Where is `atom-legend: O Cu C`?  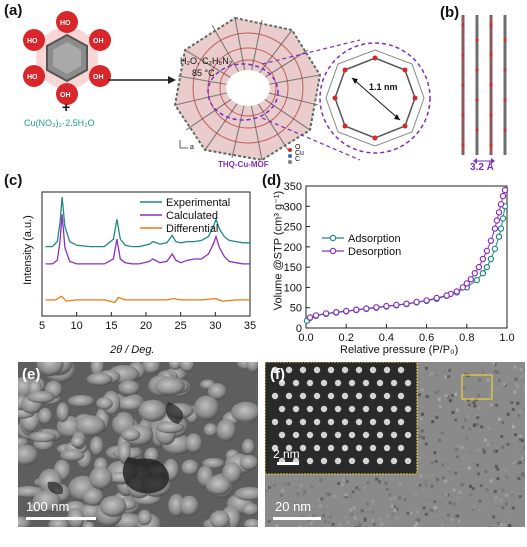
atom-legend: O Cu C is located at coordinates (299, 153).